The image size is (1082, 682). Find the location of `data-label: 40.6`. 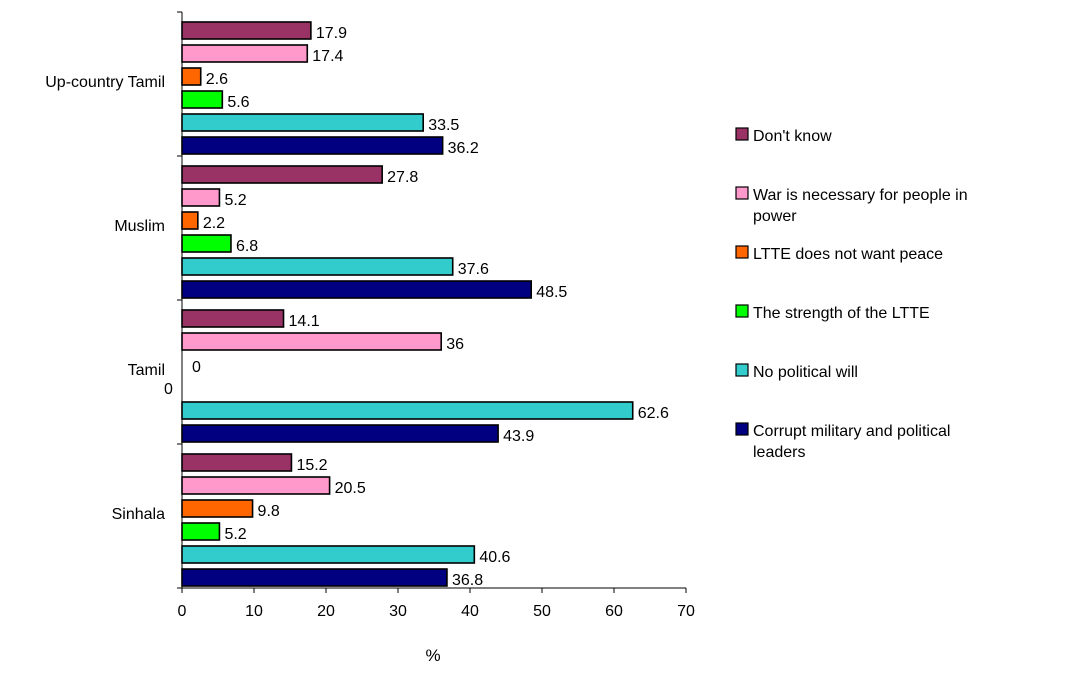

data-label: 40.6 is located at coordinates (494, 557).